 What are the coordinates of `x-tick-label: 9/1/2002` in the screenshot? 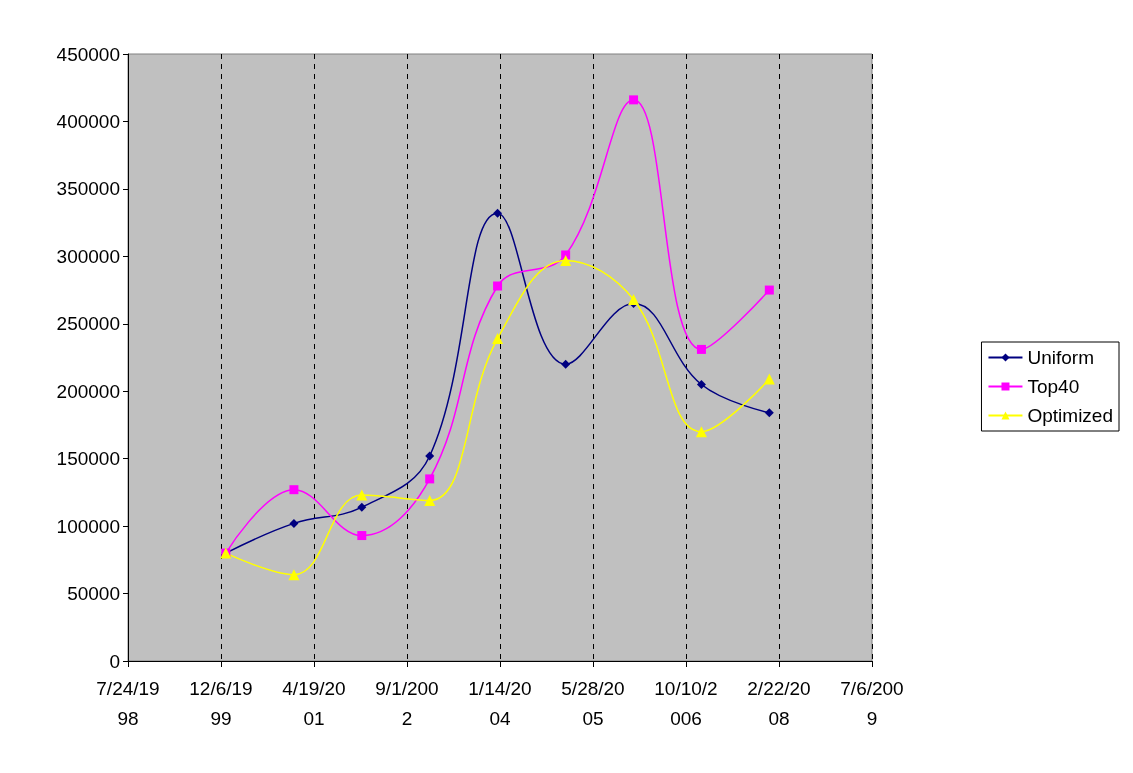 It's located at (407, 703).